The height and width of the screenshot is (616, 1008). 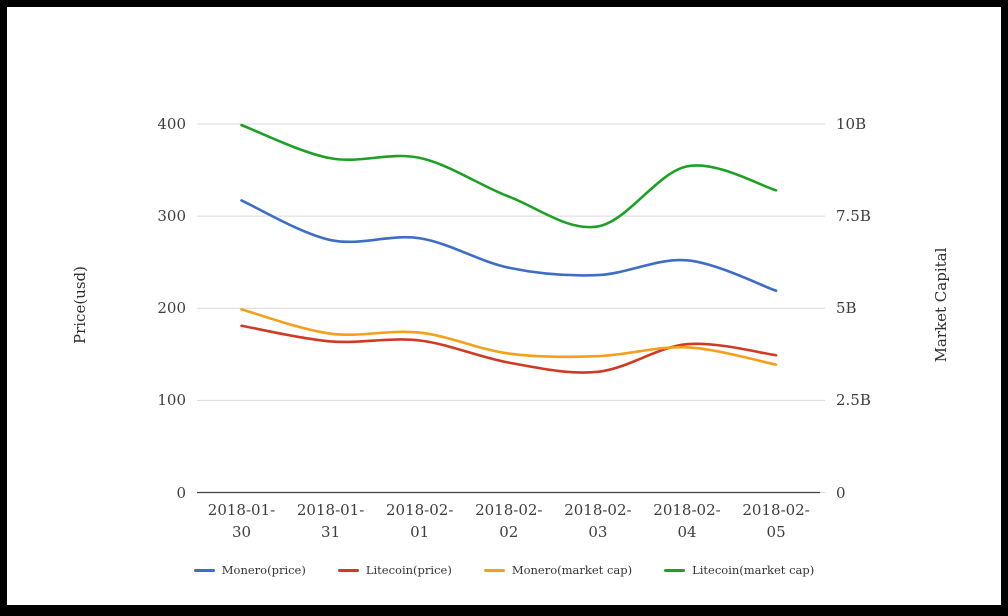 What do you see at coordinates (846, 308) in the screenshot?
I see `right-axis-tick-label: 5B` at bounding box center [846, 308].